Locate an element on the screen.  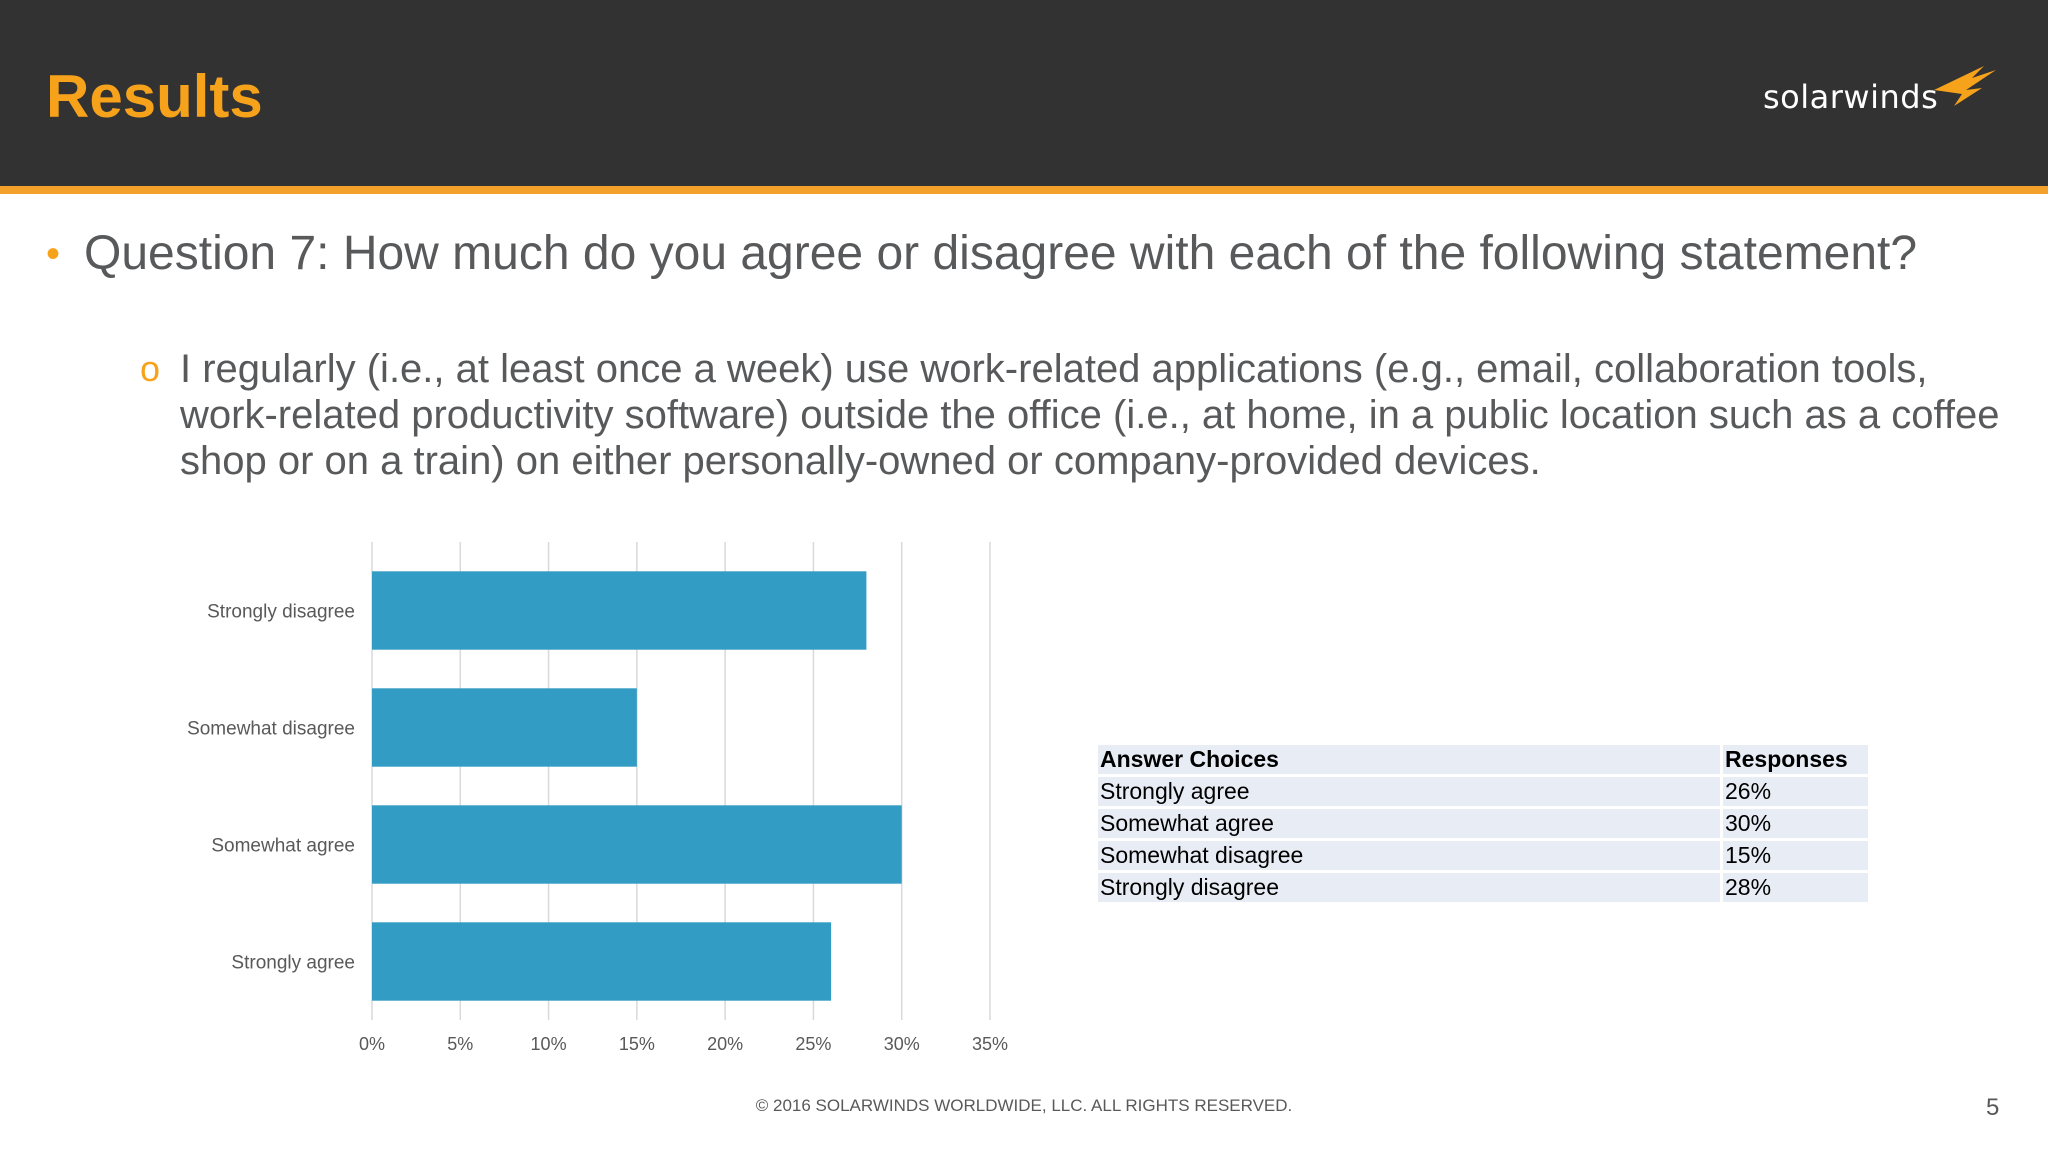
table-row: Strongly disagree 28% is located at coordinates (1484, 887).